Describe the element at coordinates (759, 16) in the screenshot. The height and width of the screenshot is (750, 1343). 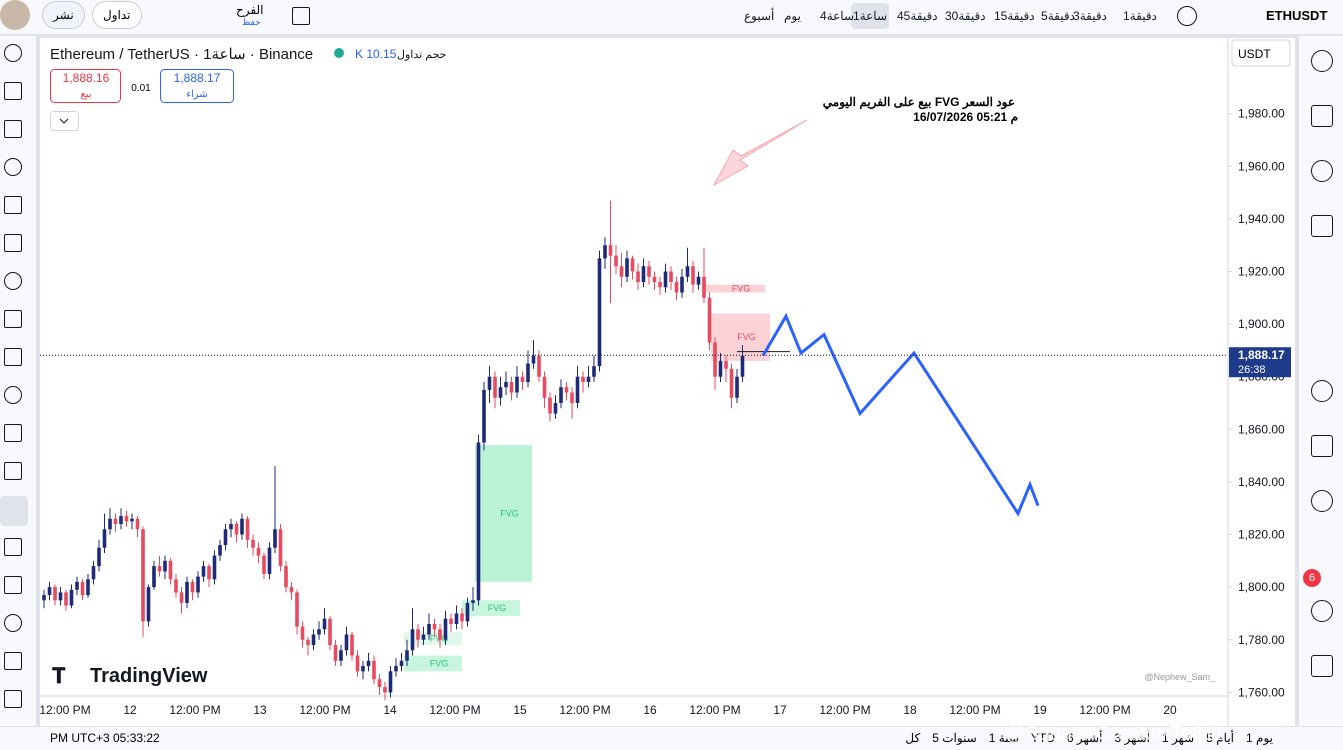
I see `interval: أسبوع` at that location.